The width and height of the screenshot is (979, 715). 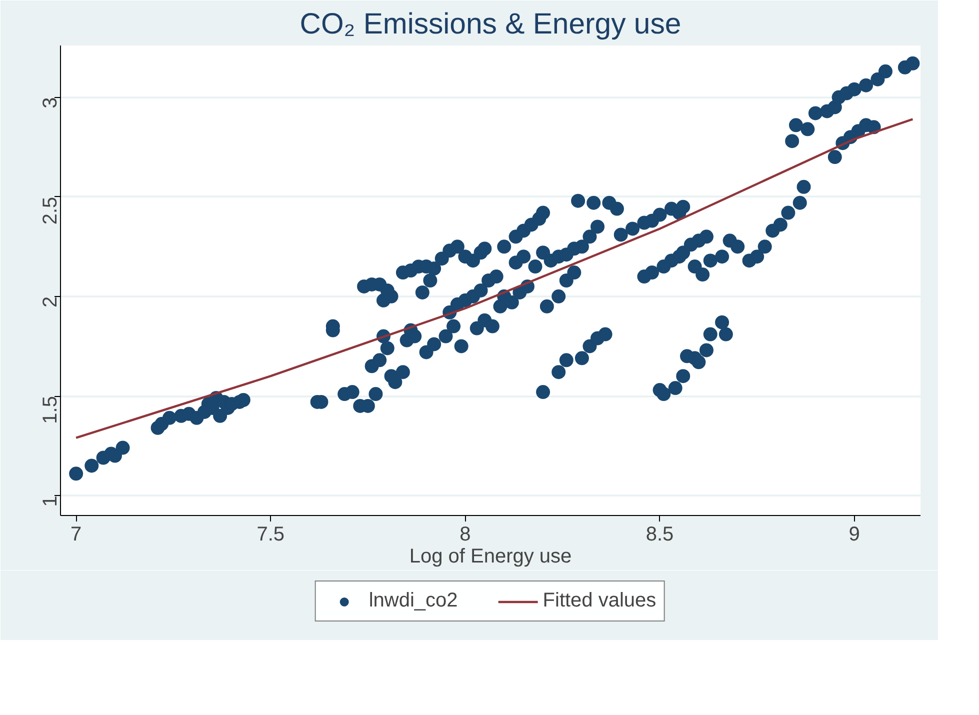 What do you see at coordinates (51, 501) in the screenshot?
I see `y-tick-label: 1` at bounding box center [51, 501].